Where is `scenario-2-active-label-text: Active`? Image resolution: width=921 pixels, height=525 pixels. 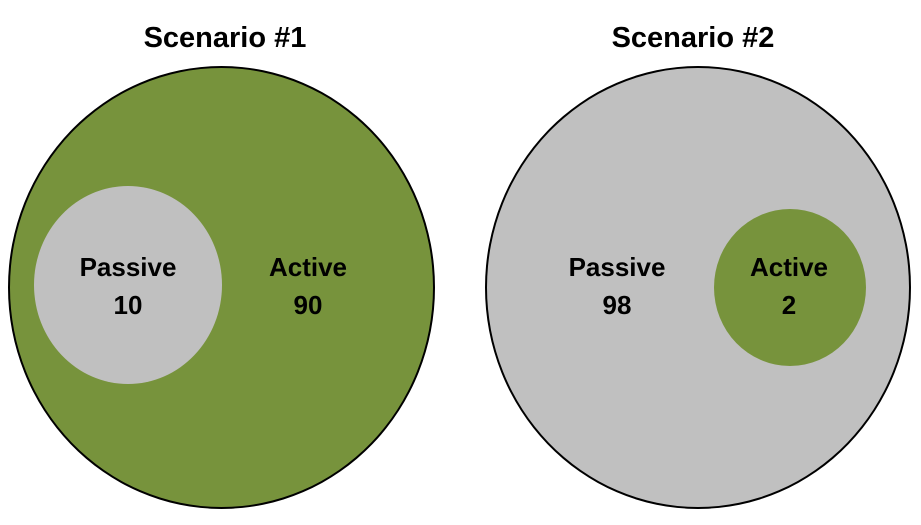
scenario-2-active-label-text: Active is located at coordinates (789, 267).